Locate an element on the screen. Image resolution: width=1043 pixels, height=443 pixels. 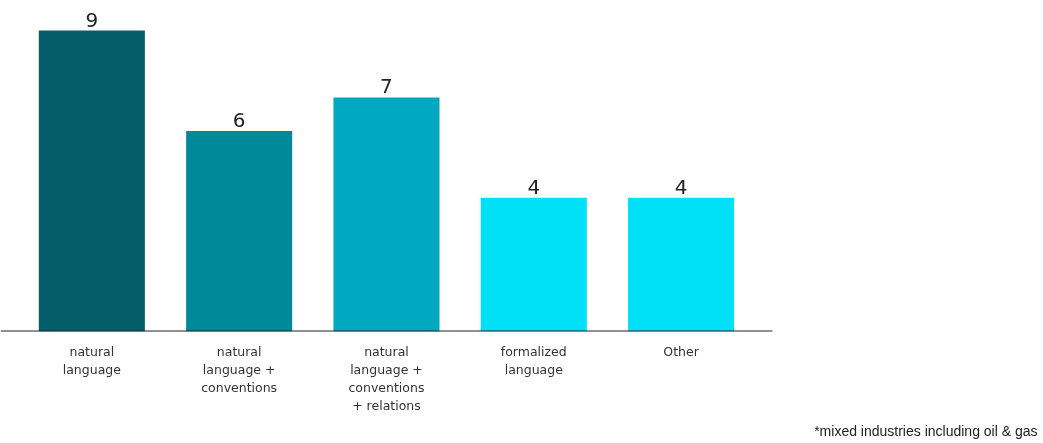
data-label: 9 is located at coordinates (92, 19).